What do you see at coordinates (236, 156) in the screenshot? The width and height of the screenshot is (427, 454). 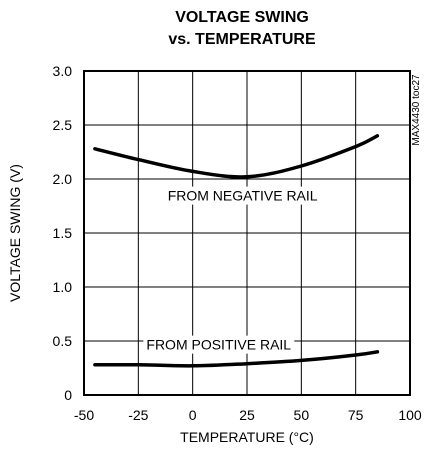 I see `curve-from-negative-rail` at bounding box center [236, 156].